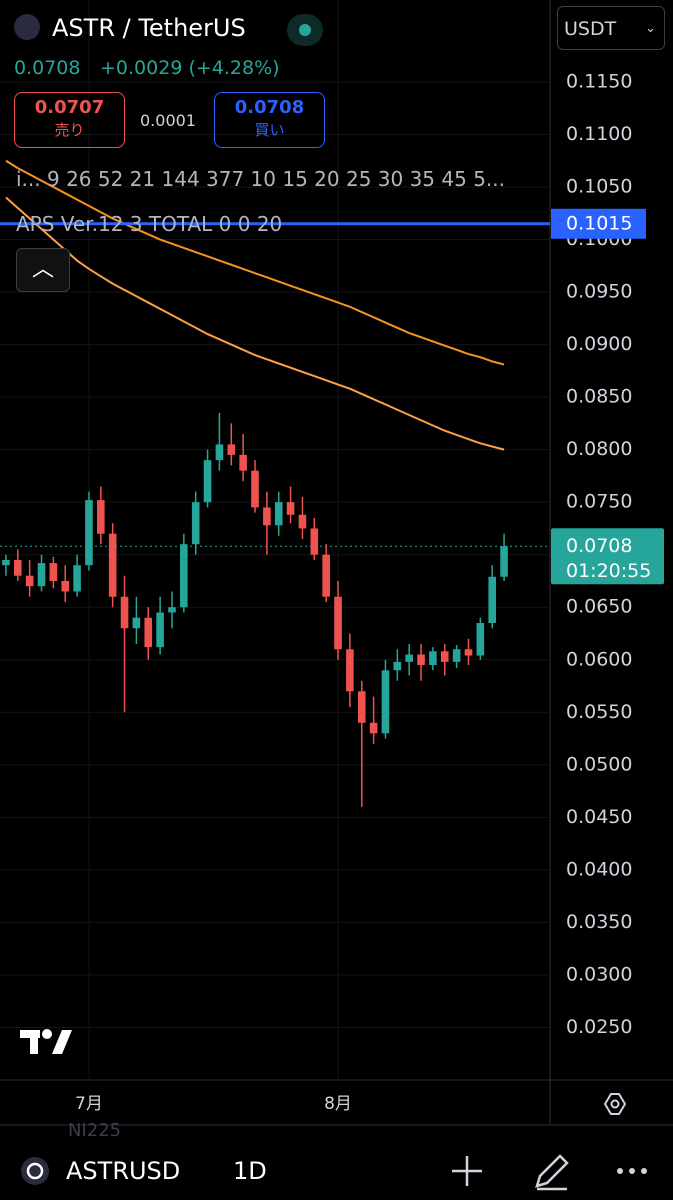  I want to click on y-tick-label: 0.0300, so click(599, 974).